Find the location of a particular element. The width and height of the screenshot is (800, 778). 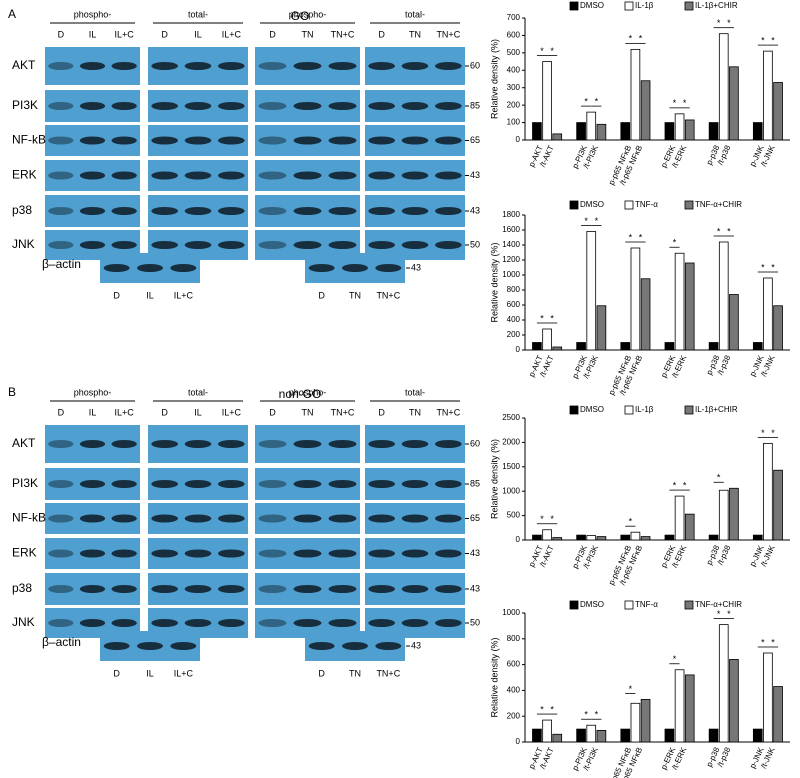

y-tick-label: 1400 is located at coordinates (511, 244).